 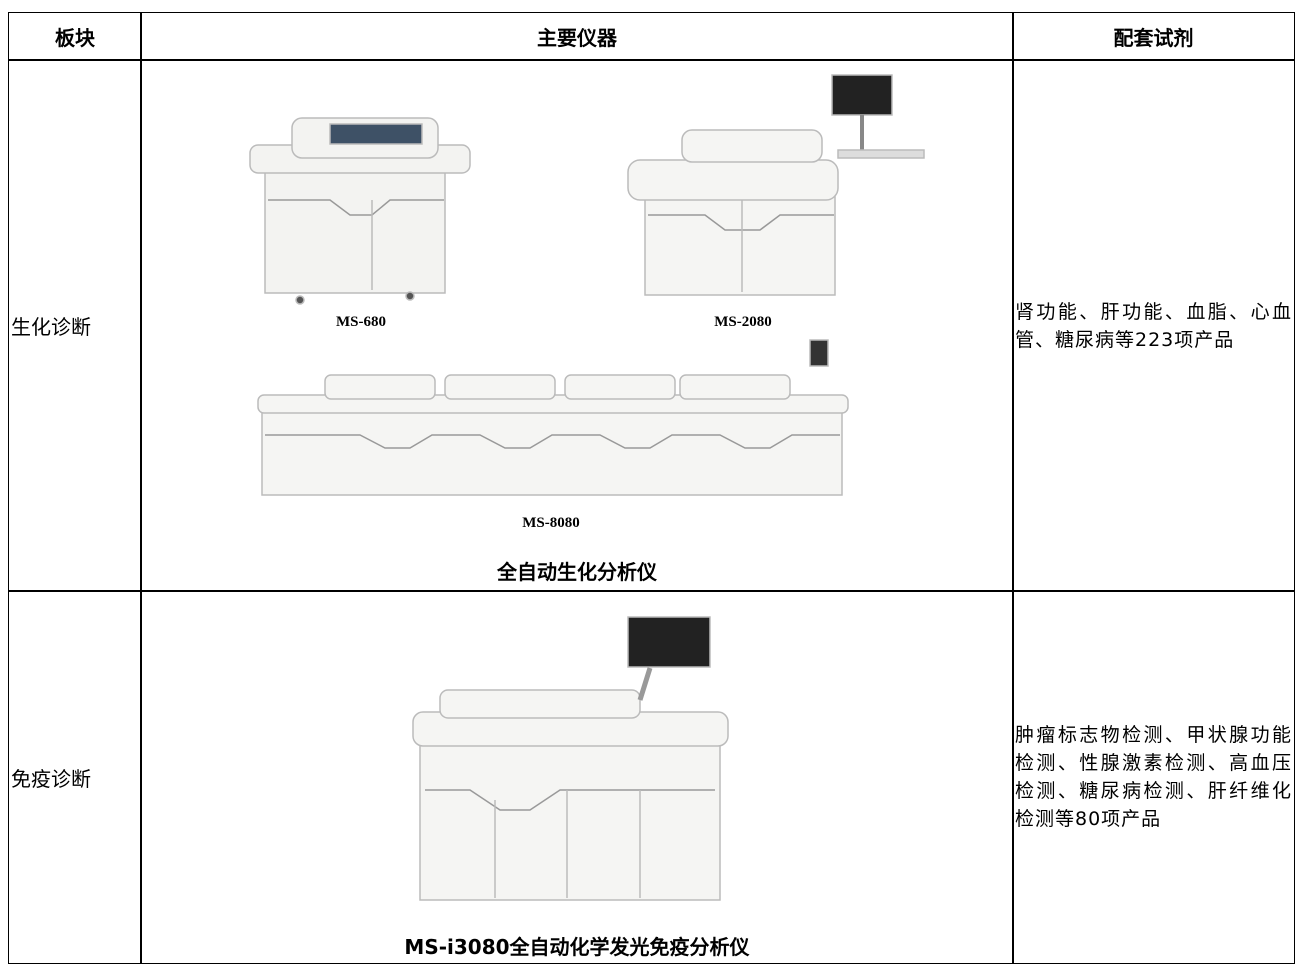 I want to click on reagent-text: 肾功能、肝功能、血脂、心血管、糖尿病等223项产品, so click(x=1153, y=325).